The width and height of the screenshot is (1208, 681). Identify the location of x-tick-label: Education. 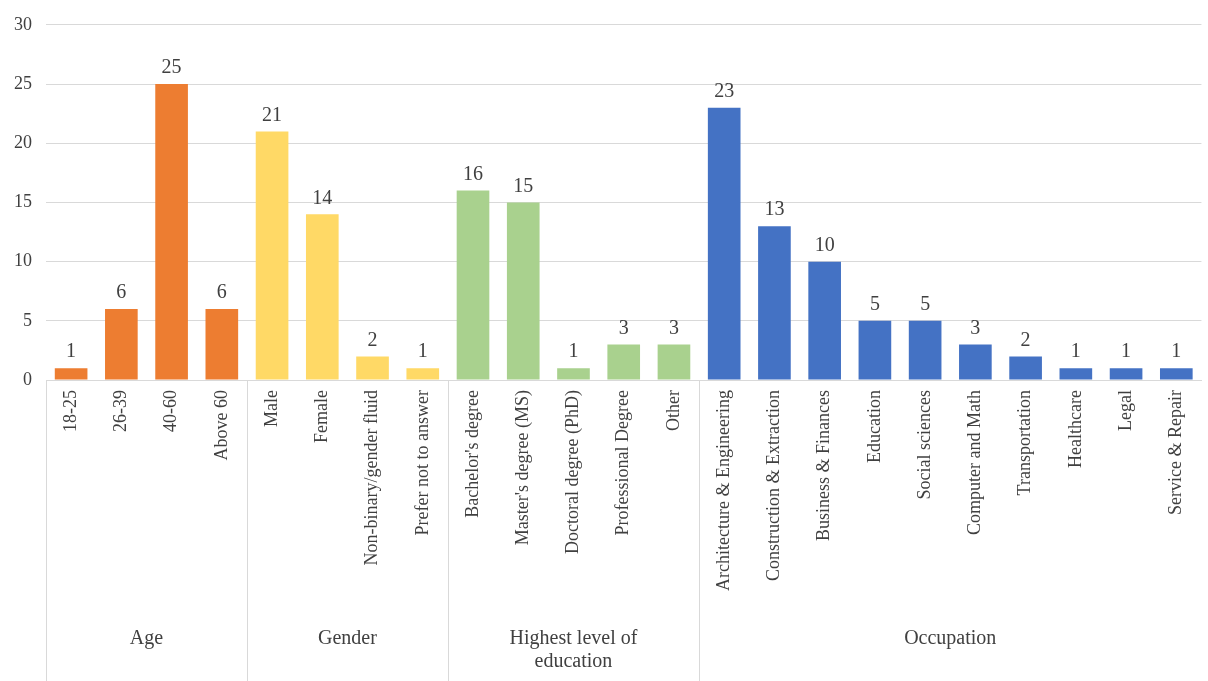
(873, 427).